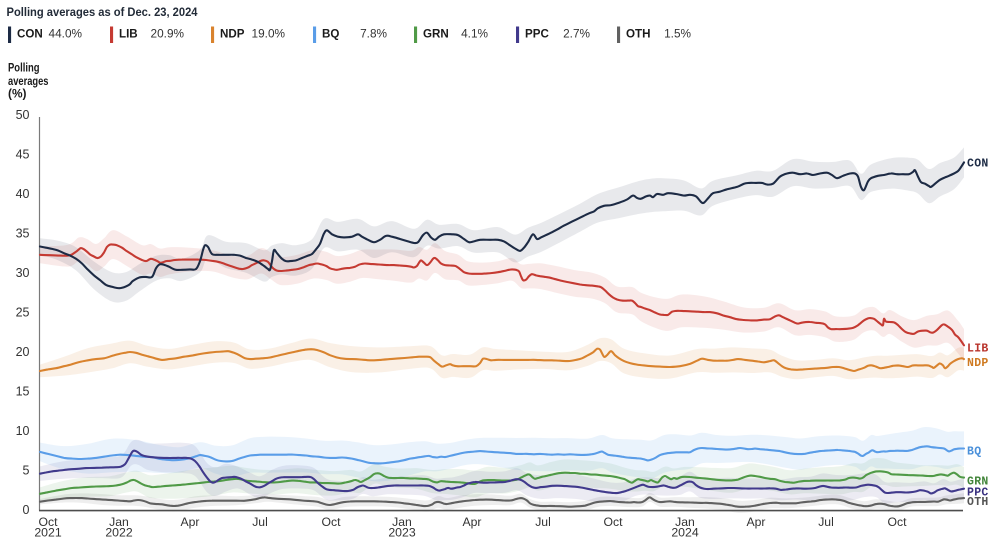 Image resolution: width=1000 pixels, height=539 pixels. Describe the element at coordinates (102, 12) in the screenshot. I see `svg-text:Polling averages as of Dec. 23: Polling averages as of Dec. 23, 2024` at that location.